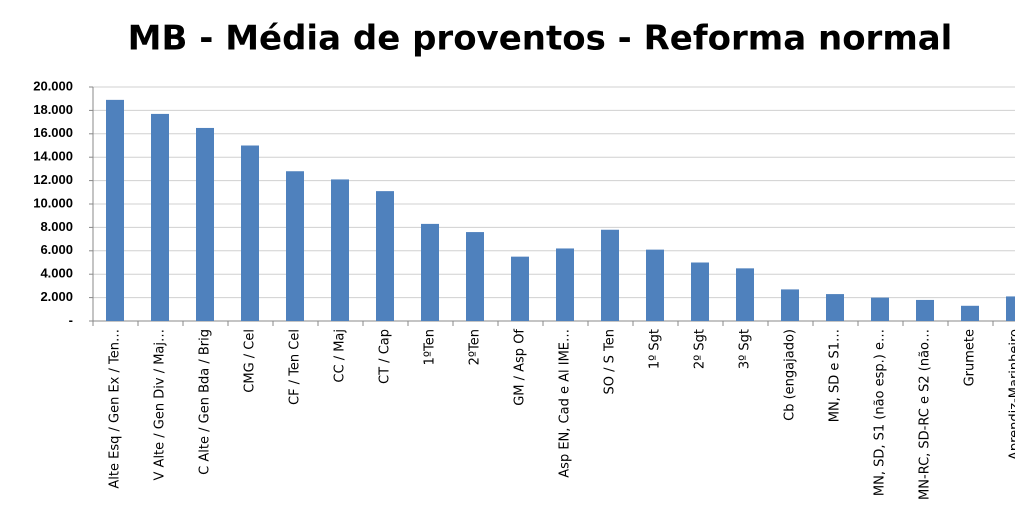  Describe the element at coordinates (53, 85) in the screenshot. I see `y-tick-label: 20.000` at that location.